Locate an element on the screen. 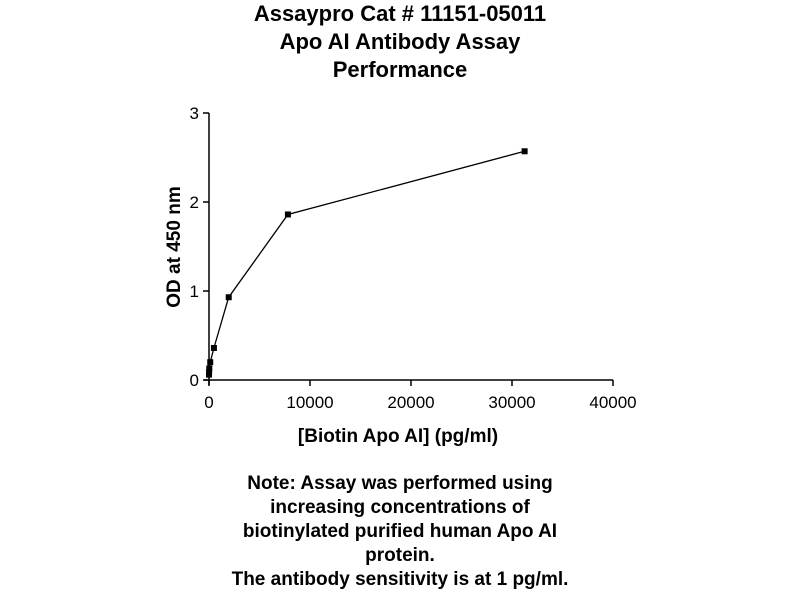 Image resolution: width=800 pixels, height=600 pixels. y-tick-label: 2 is located at coordinates (194, 202).